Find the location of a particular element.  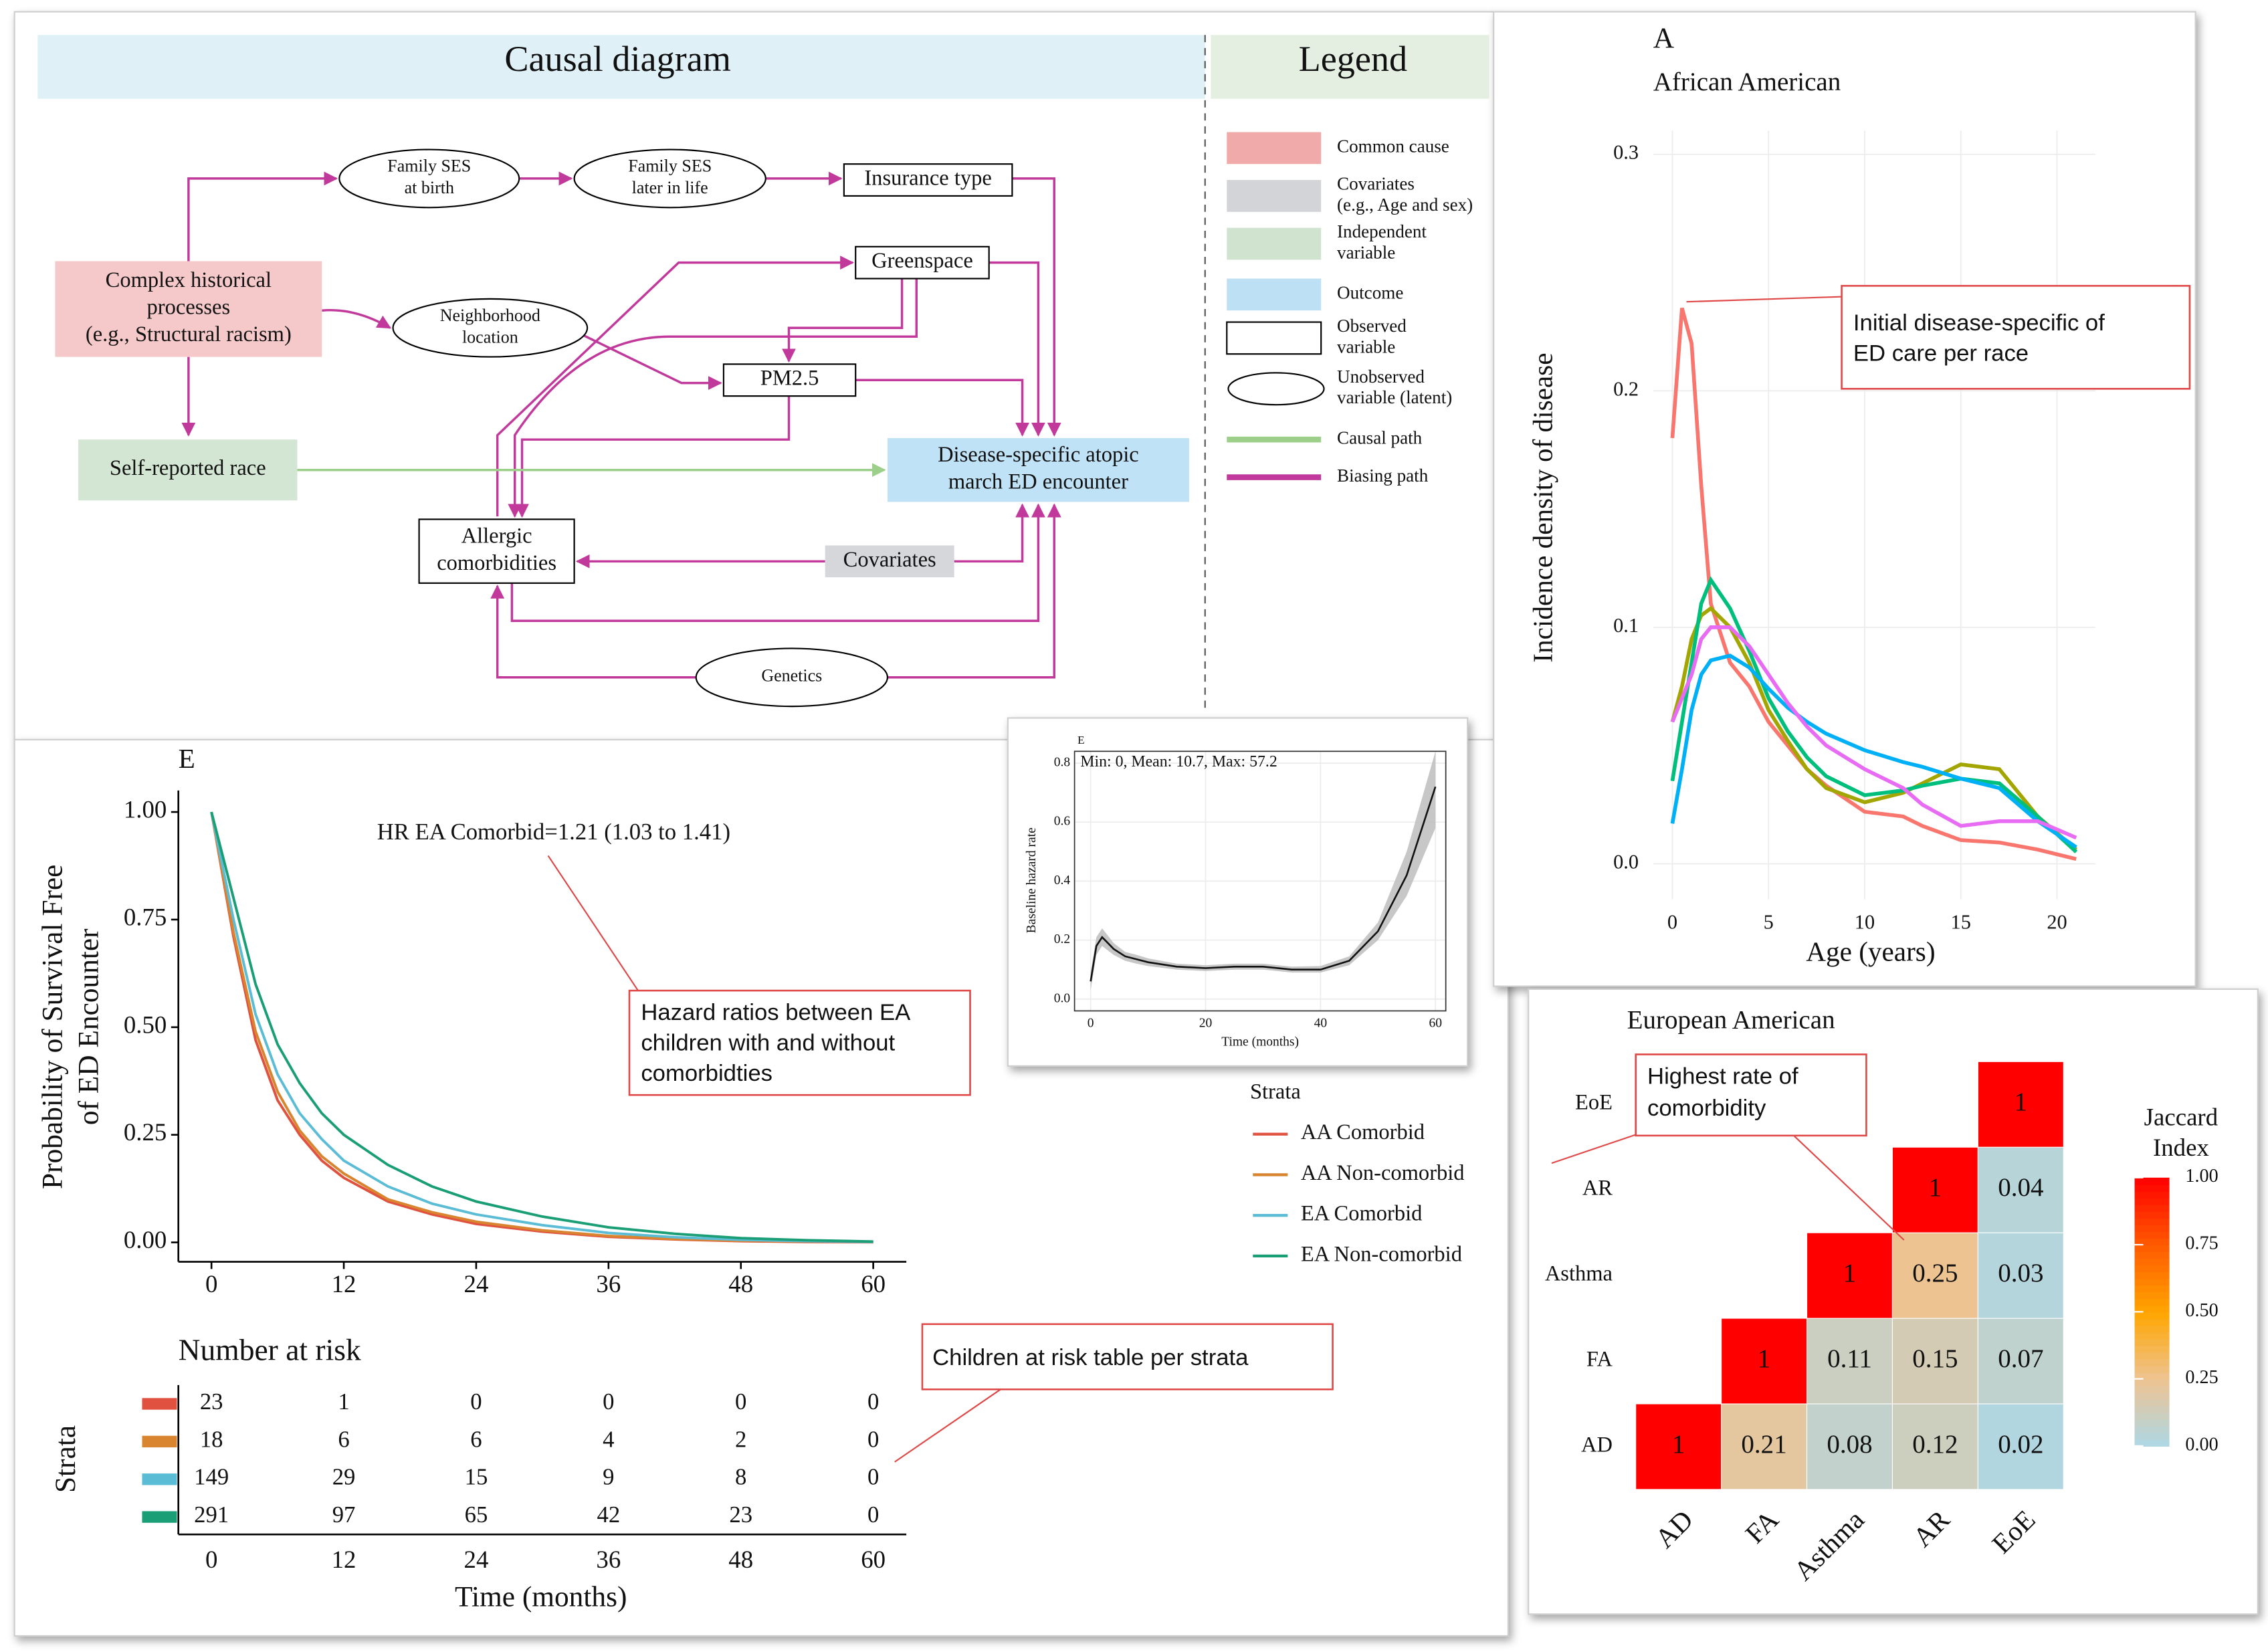

diagram-title: Causal diagram is located at coordinates (617, 59).